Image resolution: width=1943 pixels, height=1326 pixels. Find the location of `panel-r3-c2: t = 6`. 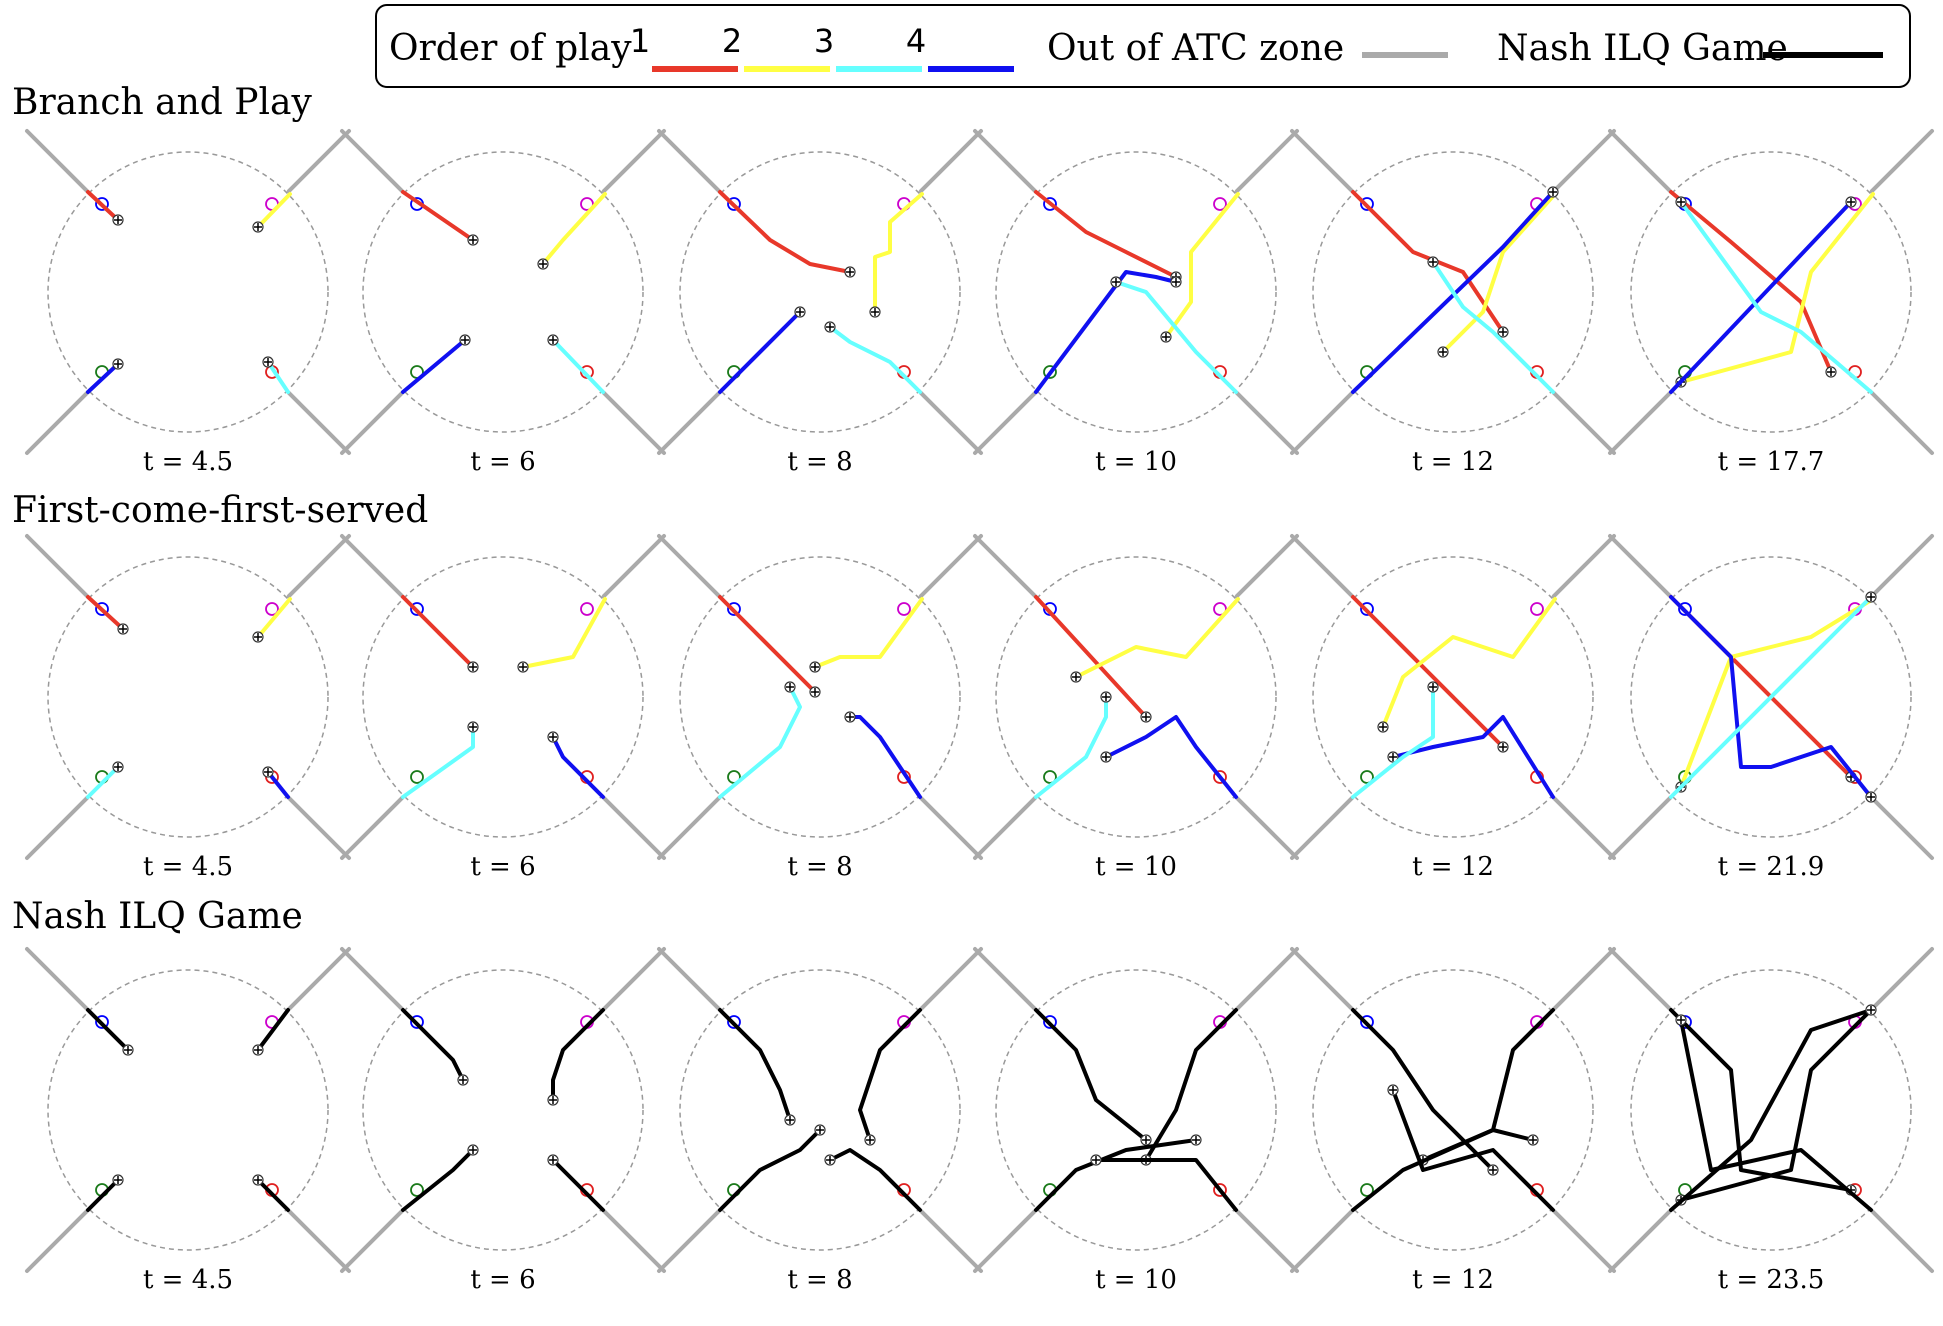

panel-r3-c2: t = 6 is located at coordinates (503, 1121).